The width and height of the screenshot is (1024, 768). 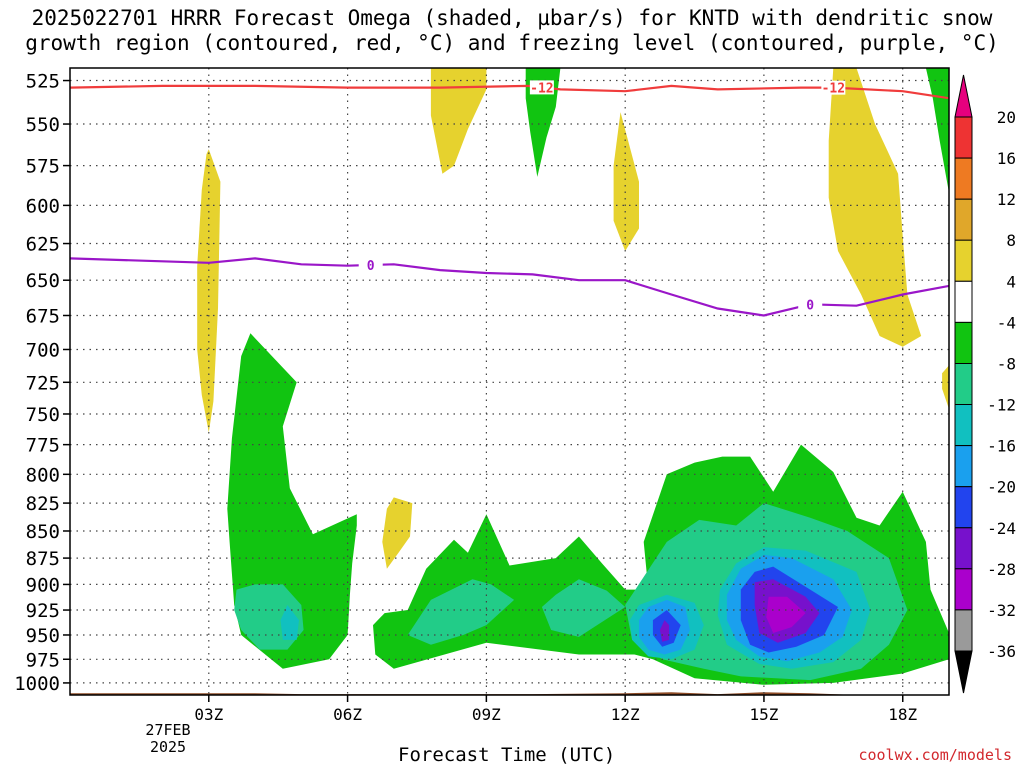 I want to click on y-tick-label-775: 775, so click(x=43, y=446).